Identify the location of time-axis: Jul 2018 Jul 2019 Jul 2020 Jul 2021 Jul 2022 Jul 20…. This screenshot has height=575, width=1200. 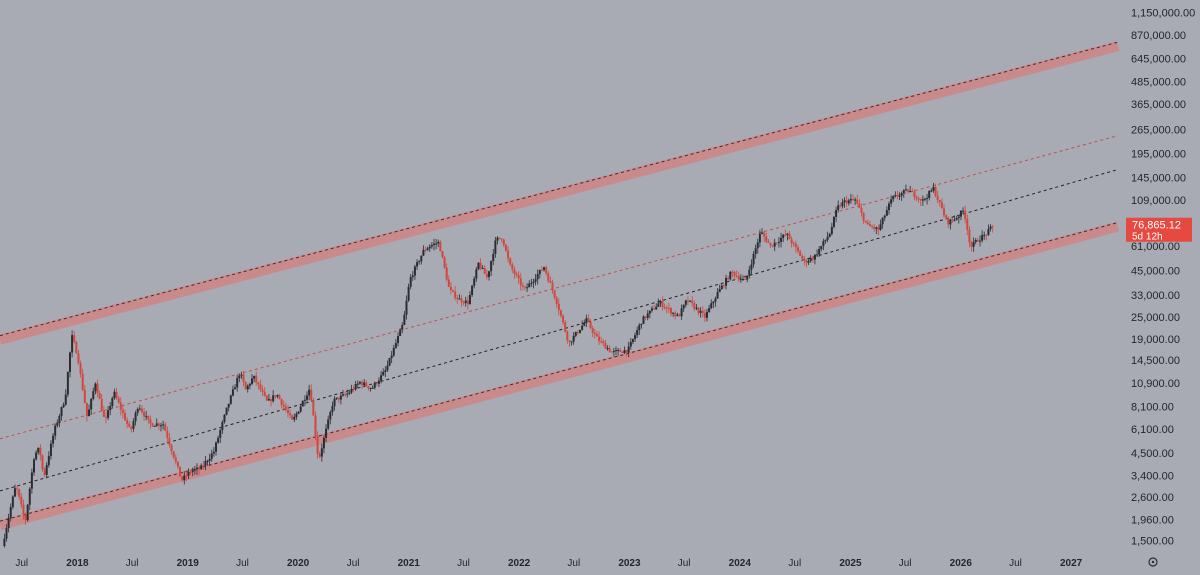
(548, 563).